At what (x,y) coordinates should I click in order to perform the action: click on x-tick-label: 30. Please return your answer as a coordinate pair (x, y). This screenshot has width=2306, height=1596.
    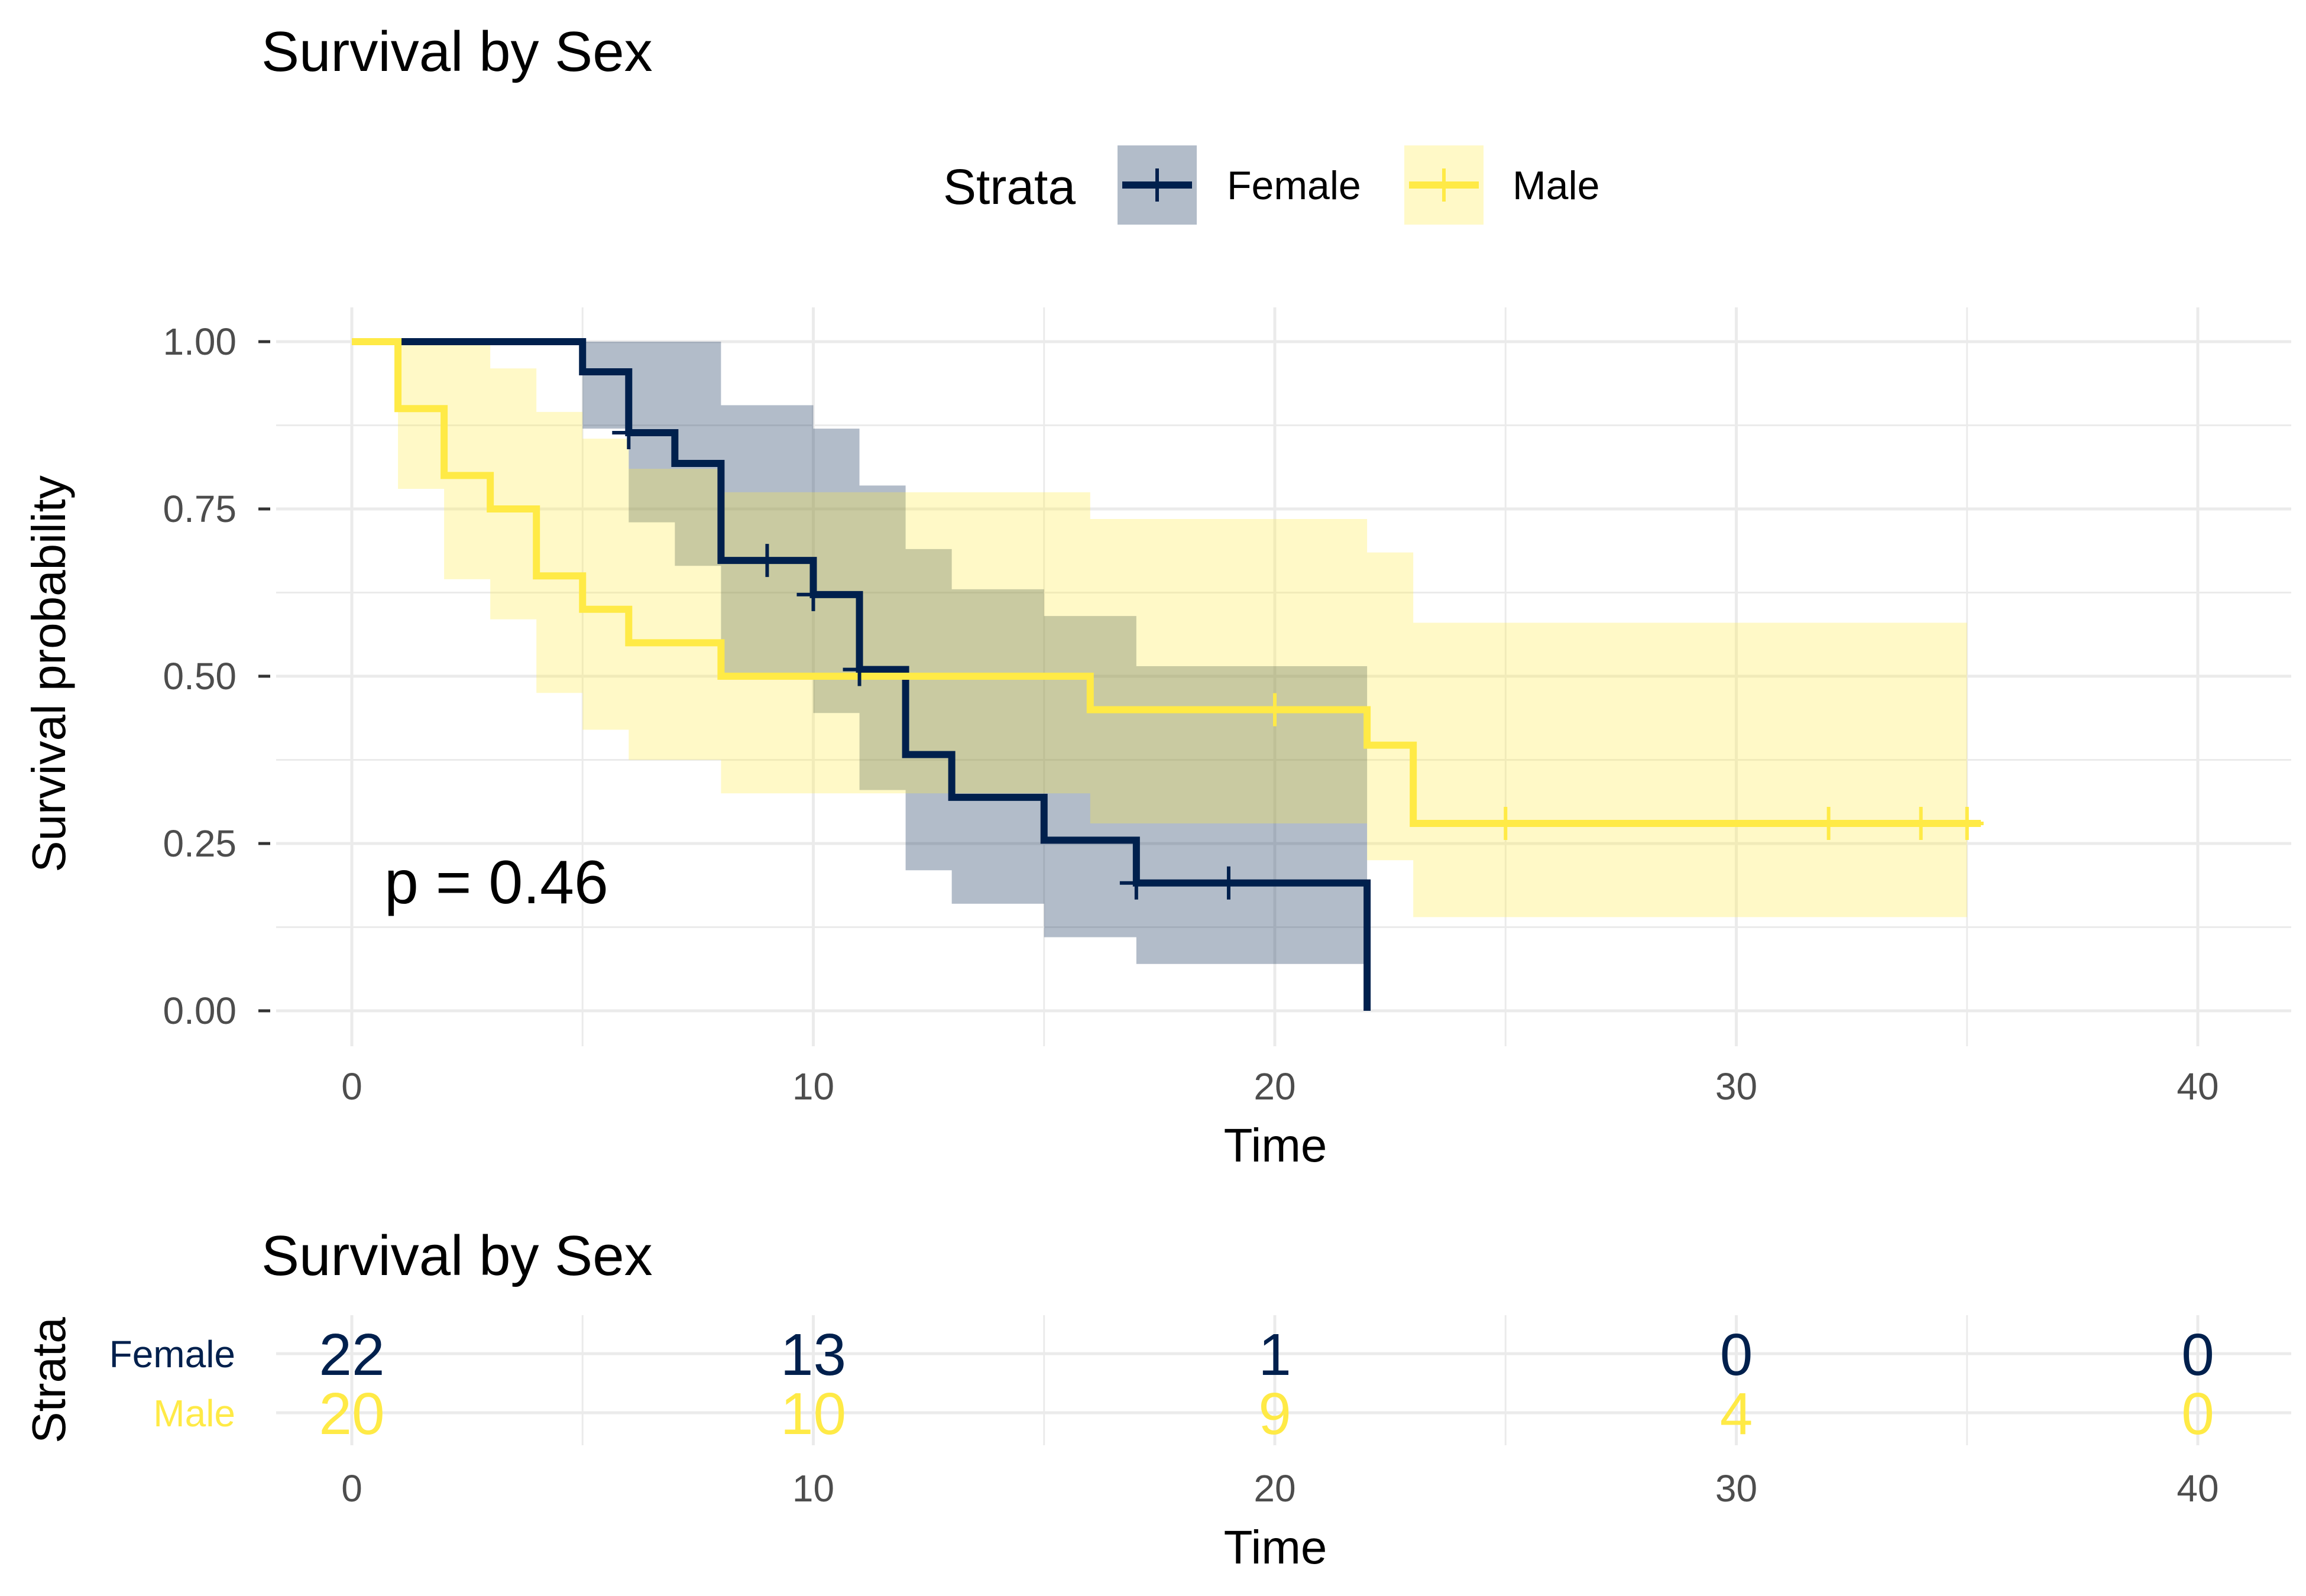
    Looking at the image, I should click on (1736, 1086).